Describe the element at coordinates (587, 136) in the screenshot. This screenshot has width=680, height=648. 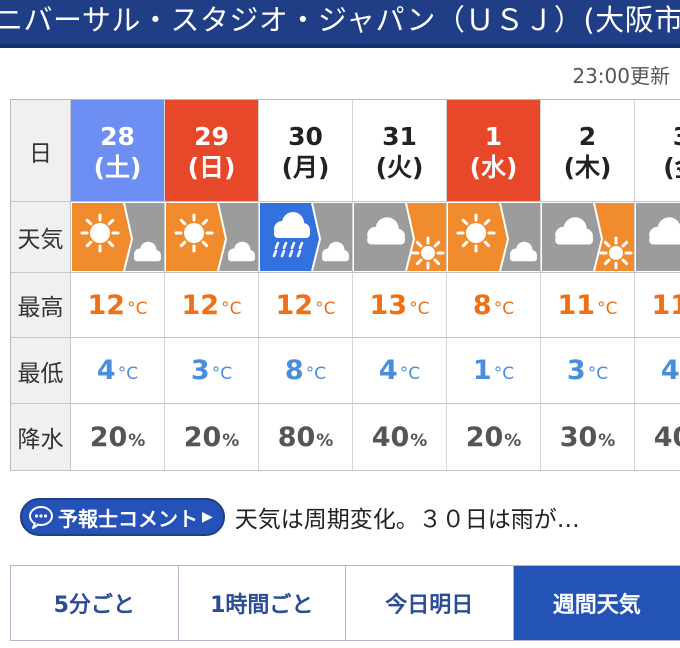
I see `day-number: 2` at that location.